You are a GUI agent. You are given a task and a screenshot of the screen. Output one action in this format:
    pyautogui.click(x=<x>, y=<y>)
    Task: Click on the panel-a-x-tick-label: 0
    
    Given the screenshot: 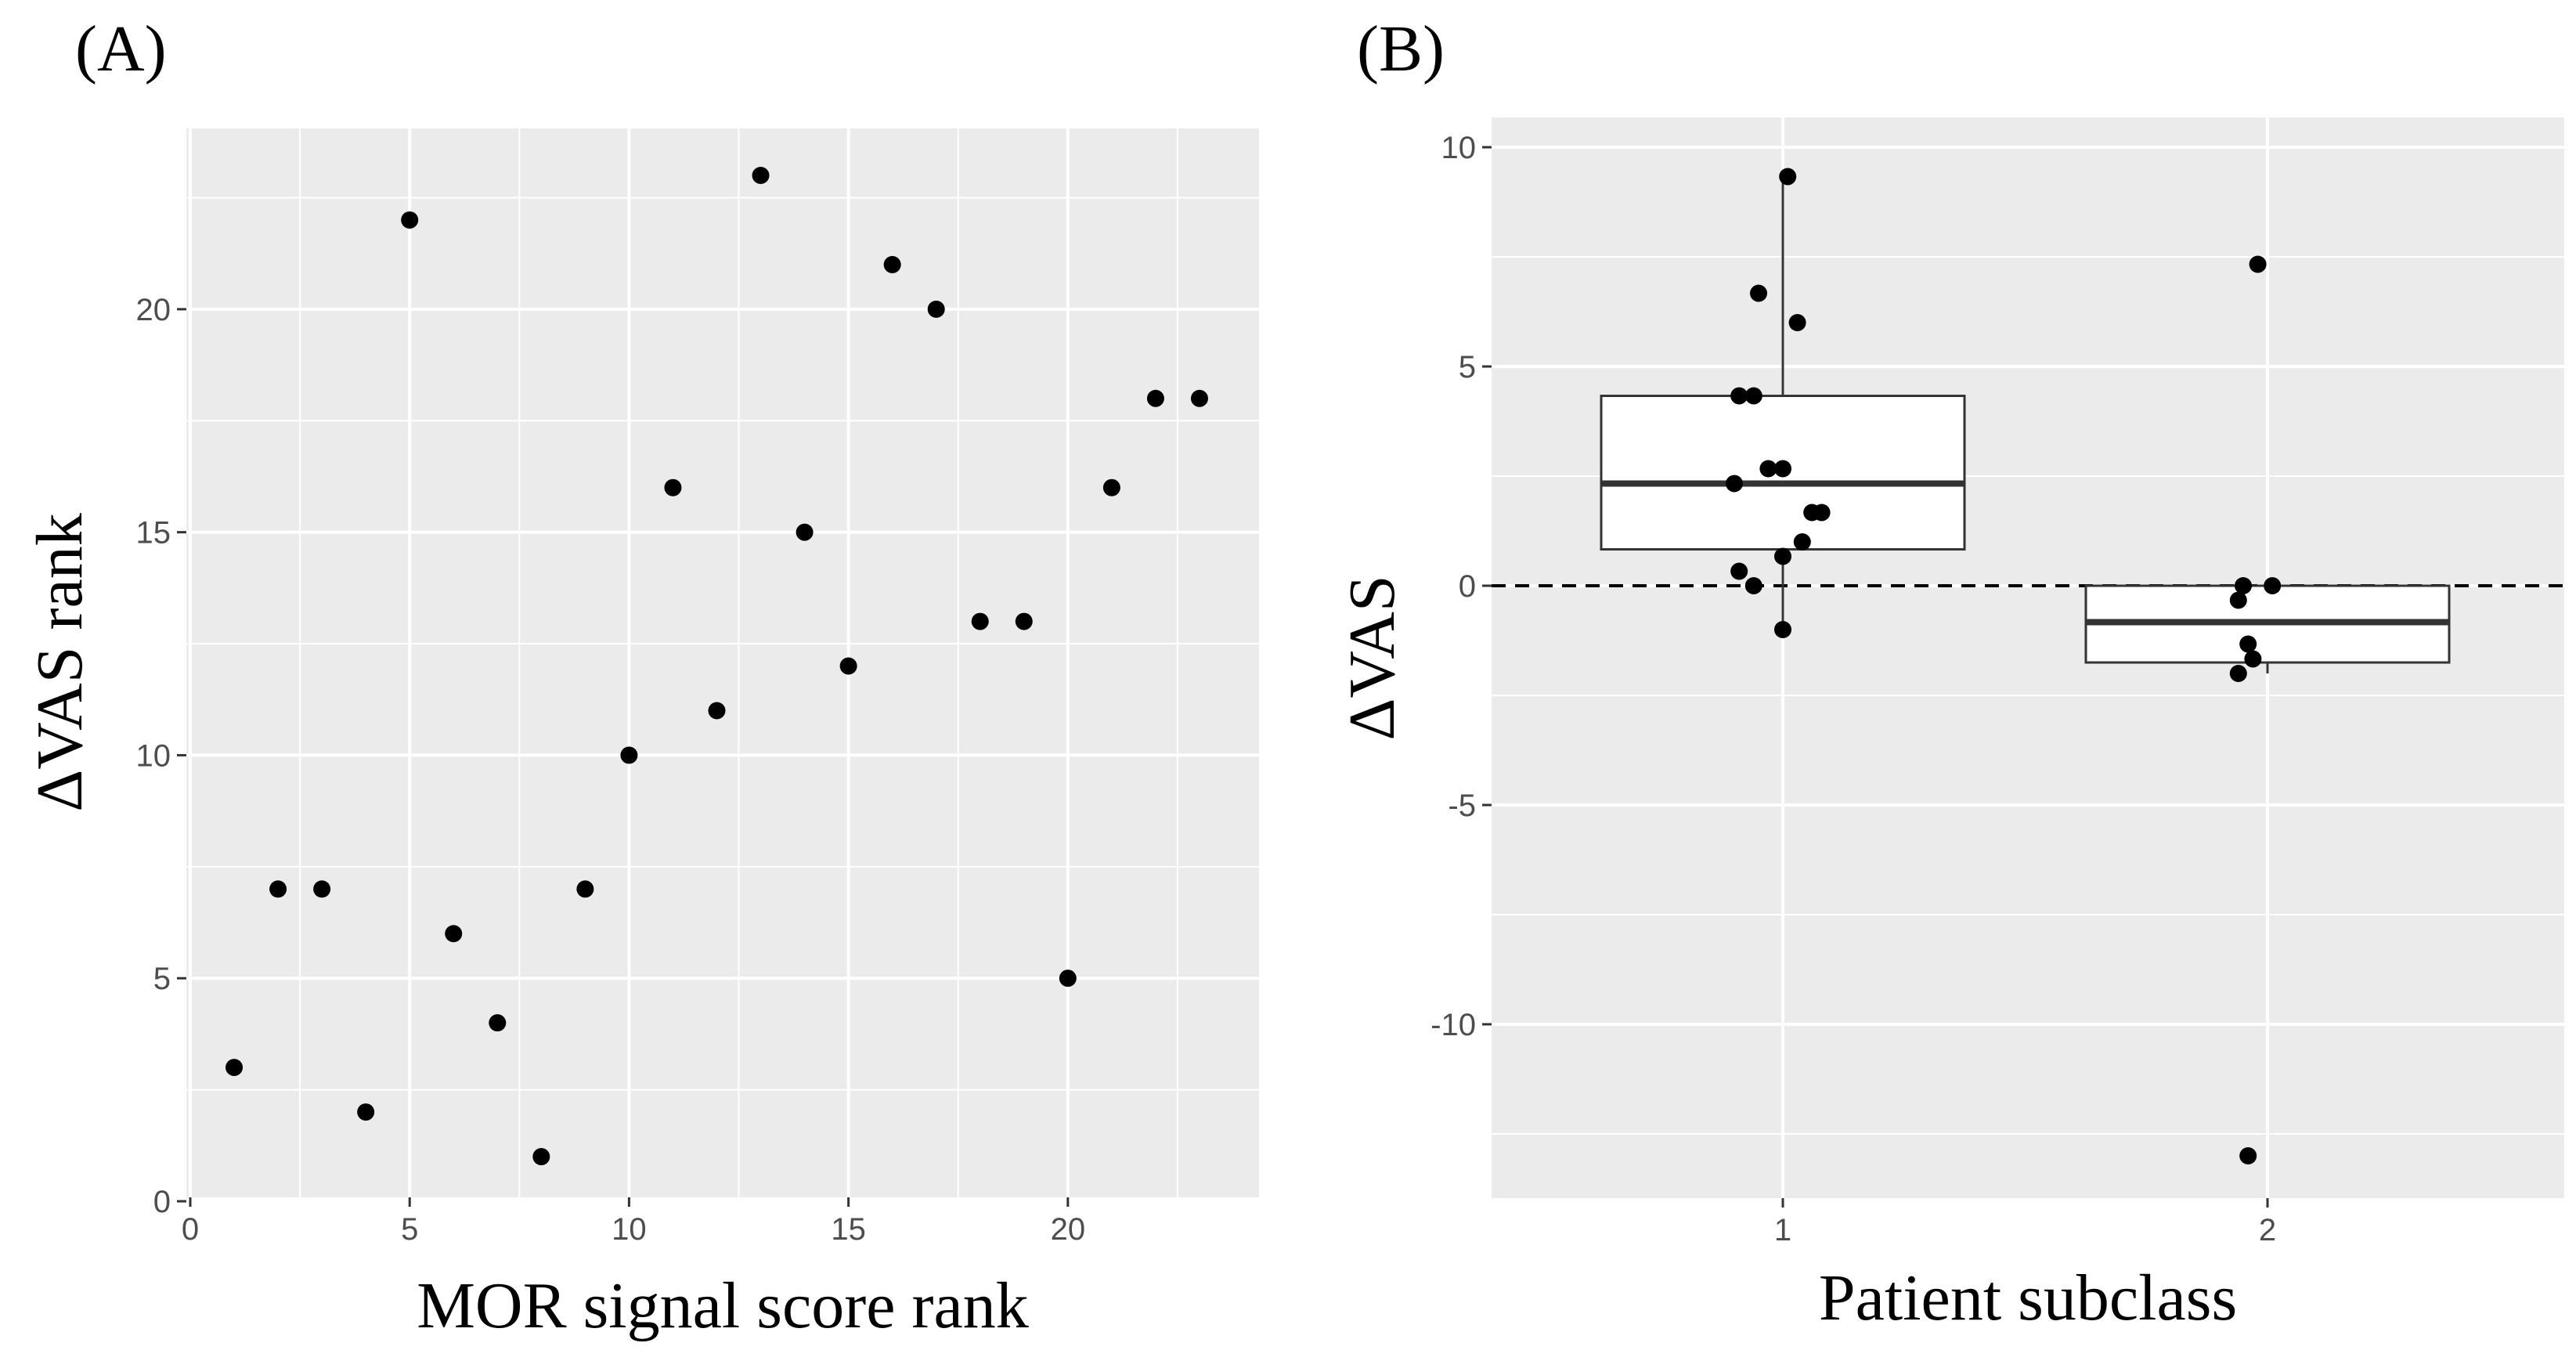 What is the action you would take?
    pyautogui.click(x=191, y=1229)
    